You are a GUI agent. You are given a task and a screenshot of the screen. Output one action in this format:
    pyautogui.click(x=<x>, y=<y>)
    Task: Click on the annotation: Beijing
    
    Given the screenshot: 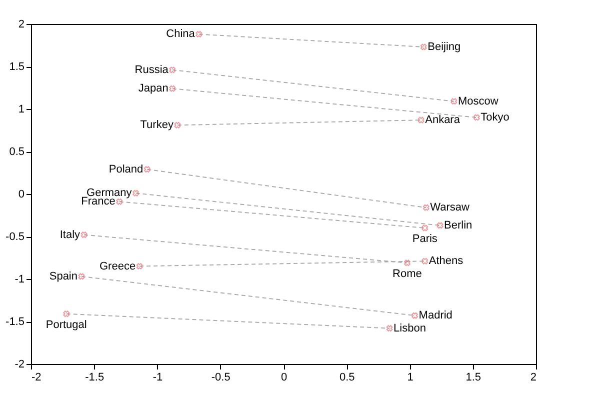 What is the action you would take?
    pyautogui.click(x=444, y=46)
    